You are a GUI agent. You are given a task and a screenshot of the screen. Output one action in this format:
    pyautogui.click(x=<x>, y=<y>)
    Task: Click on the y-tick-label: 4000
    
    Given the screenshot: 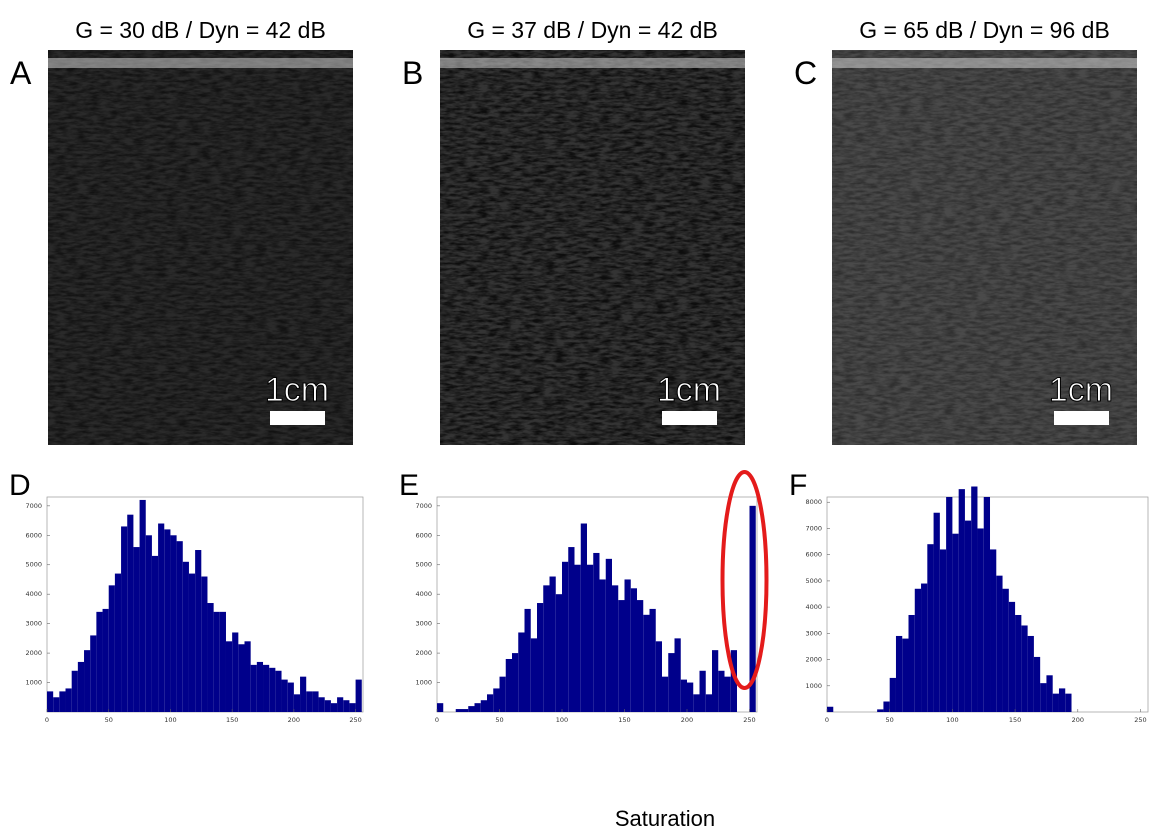 What is the action you would take?
    pyautogui.click(x=813, y=607)
    